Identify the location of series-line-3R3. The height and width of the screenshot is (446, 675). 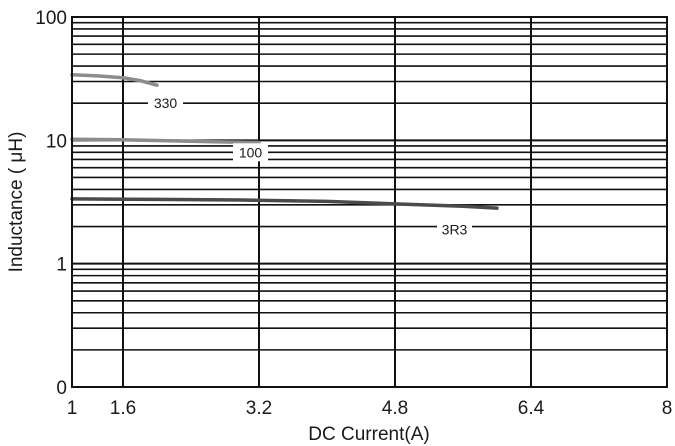
(284, 203).